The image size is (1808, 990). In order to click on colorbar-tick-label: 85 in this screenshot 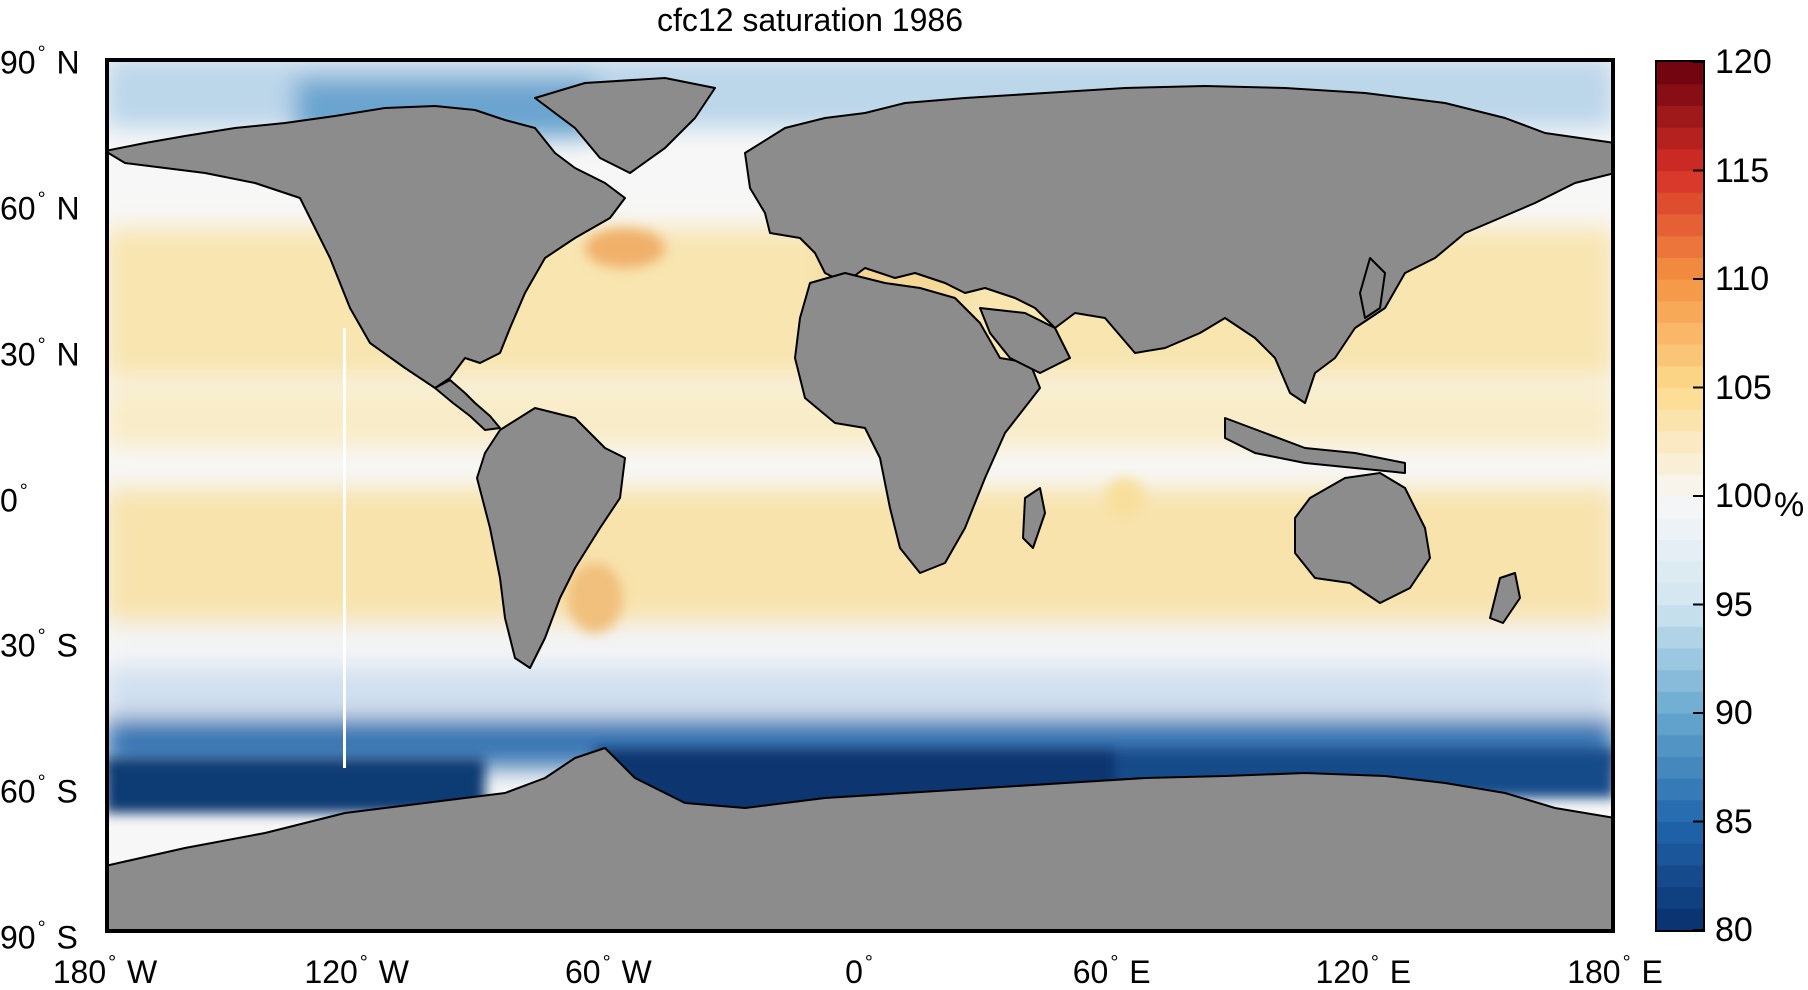, I will do `click(1734, 821)`.